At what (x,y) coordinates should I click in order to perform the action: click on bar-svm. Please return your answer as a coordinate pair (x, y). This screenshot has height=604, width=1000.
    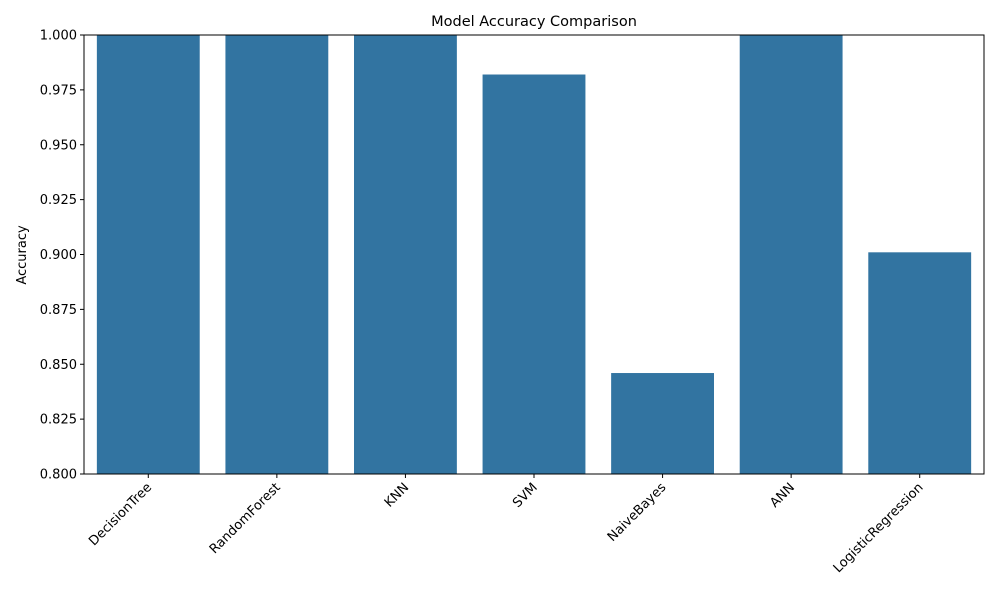
    Looking at the image, I should click on (534, 274).